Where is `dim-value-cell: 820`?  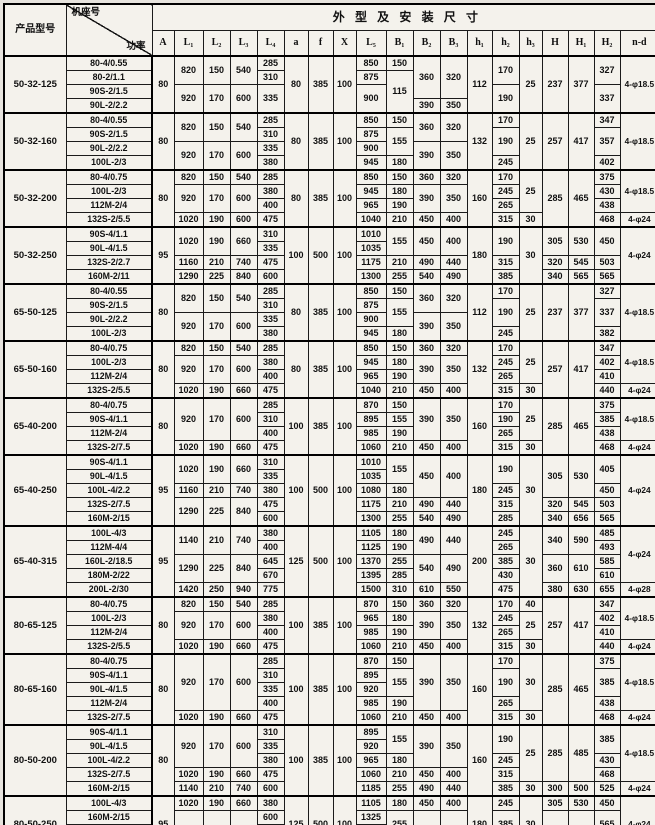 dim-value-cell: 820 is located at coordinates (188, 348).